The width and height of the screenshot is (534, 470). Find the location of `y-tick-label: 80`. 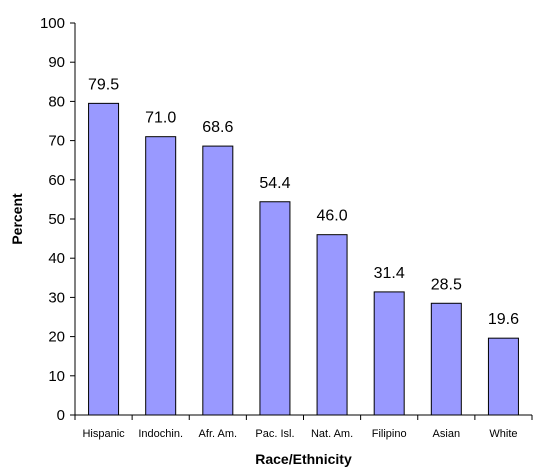

y-tick-label: 80 is located at coordinates (56, 101).